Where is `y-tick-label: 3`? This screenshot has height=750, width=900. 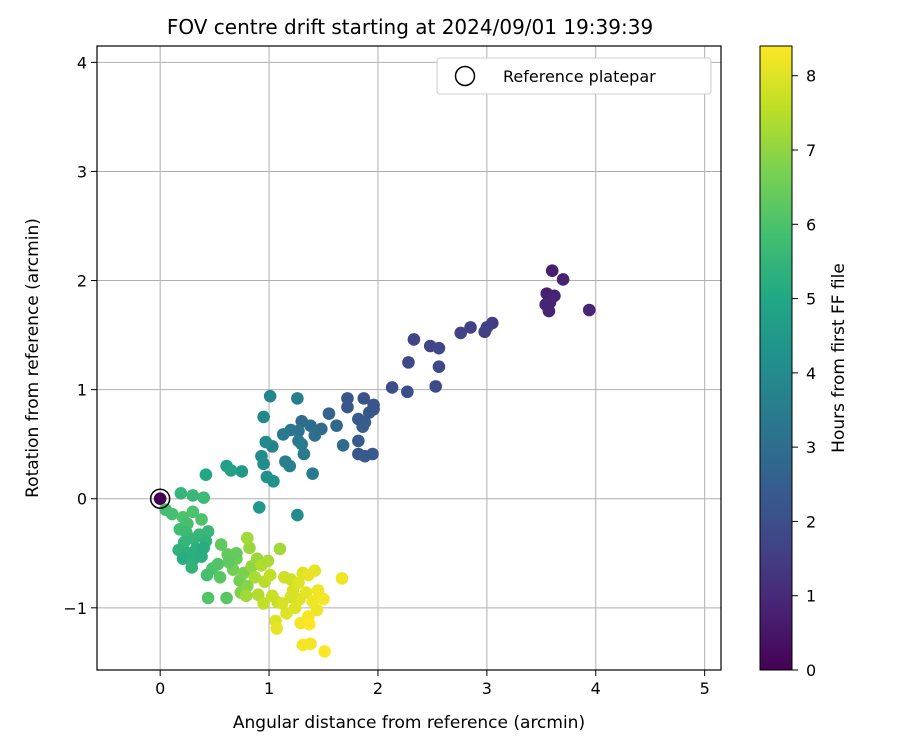
y-tick-label: 3 is located at coordinates (82, 171).